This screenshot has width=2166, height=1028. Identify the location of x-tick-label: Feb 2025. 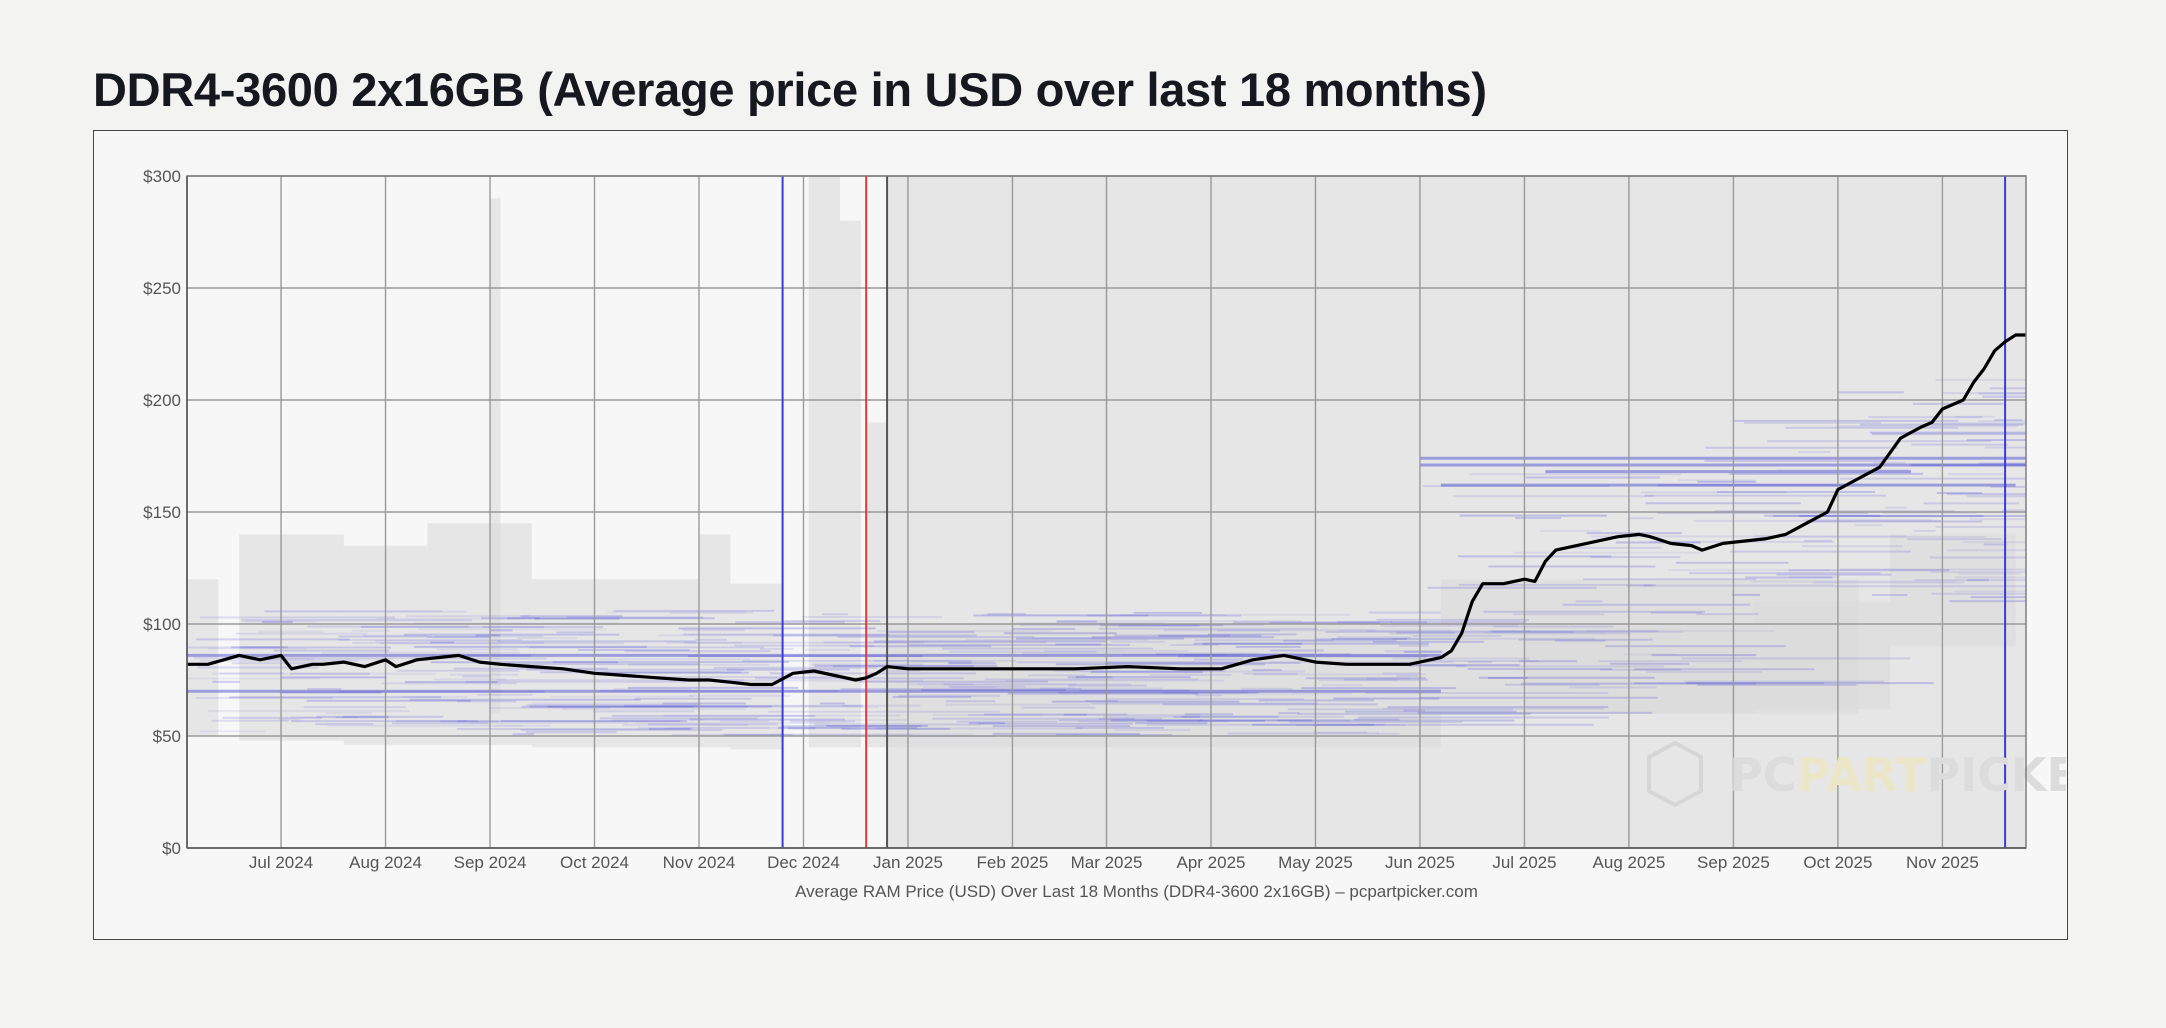
(1013, 862).